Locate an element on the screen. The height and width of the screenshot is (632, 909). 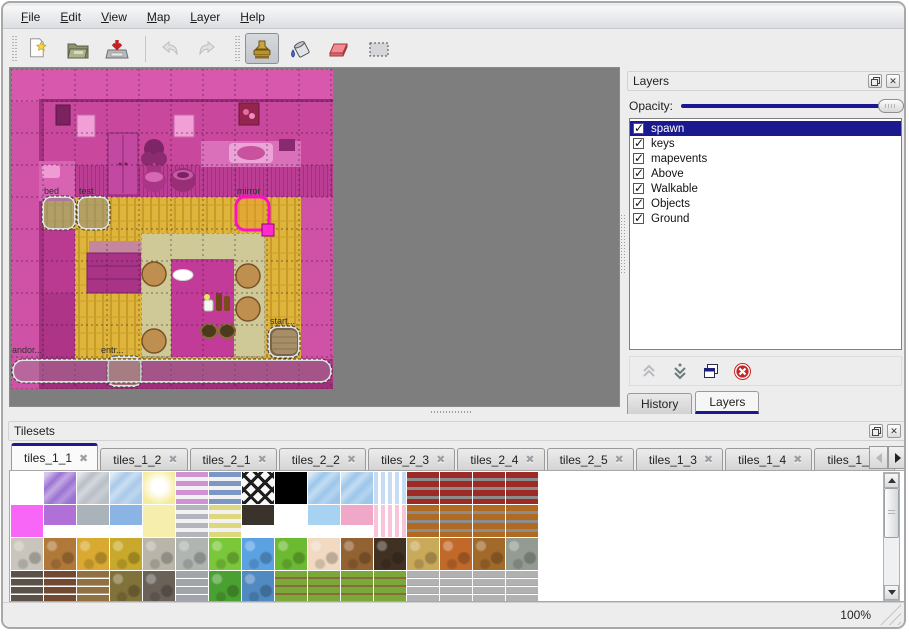
horizontal-splitter-handle is located at coordinates (451, 412).